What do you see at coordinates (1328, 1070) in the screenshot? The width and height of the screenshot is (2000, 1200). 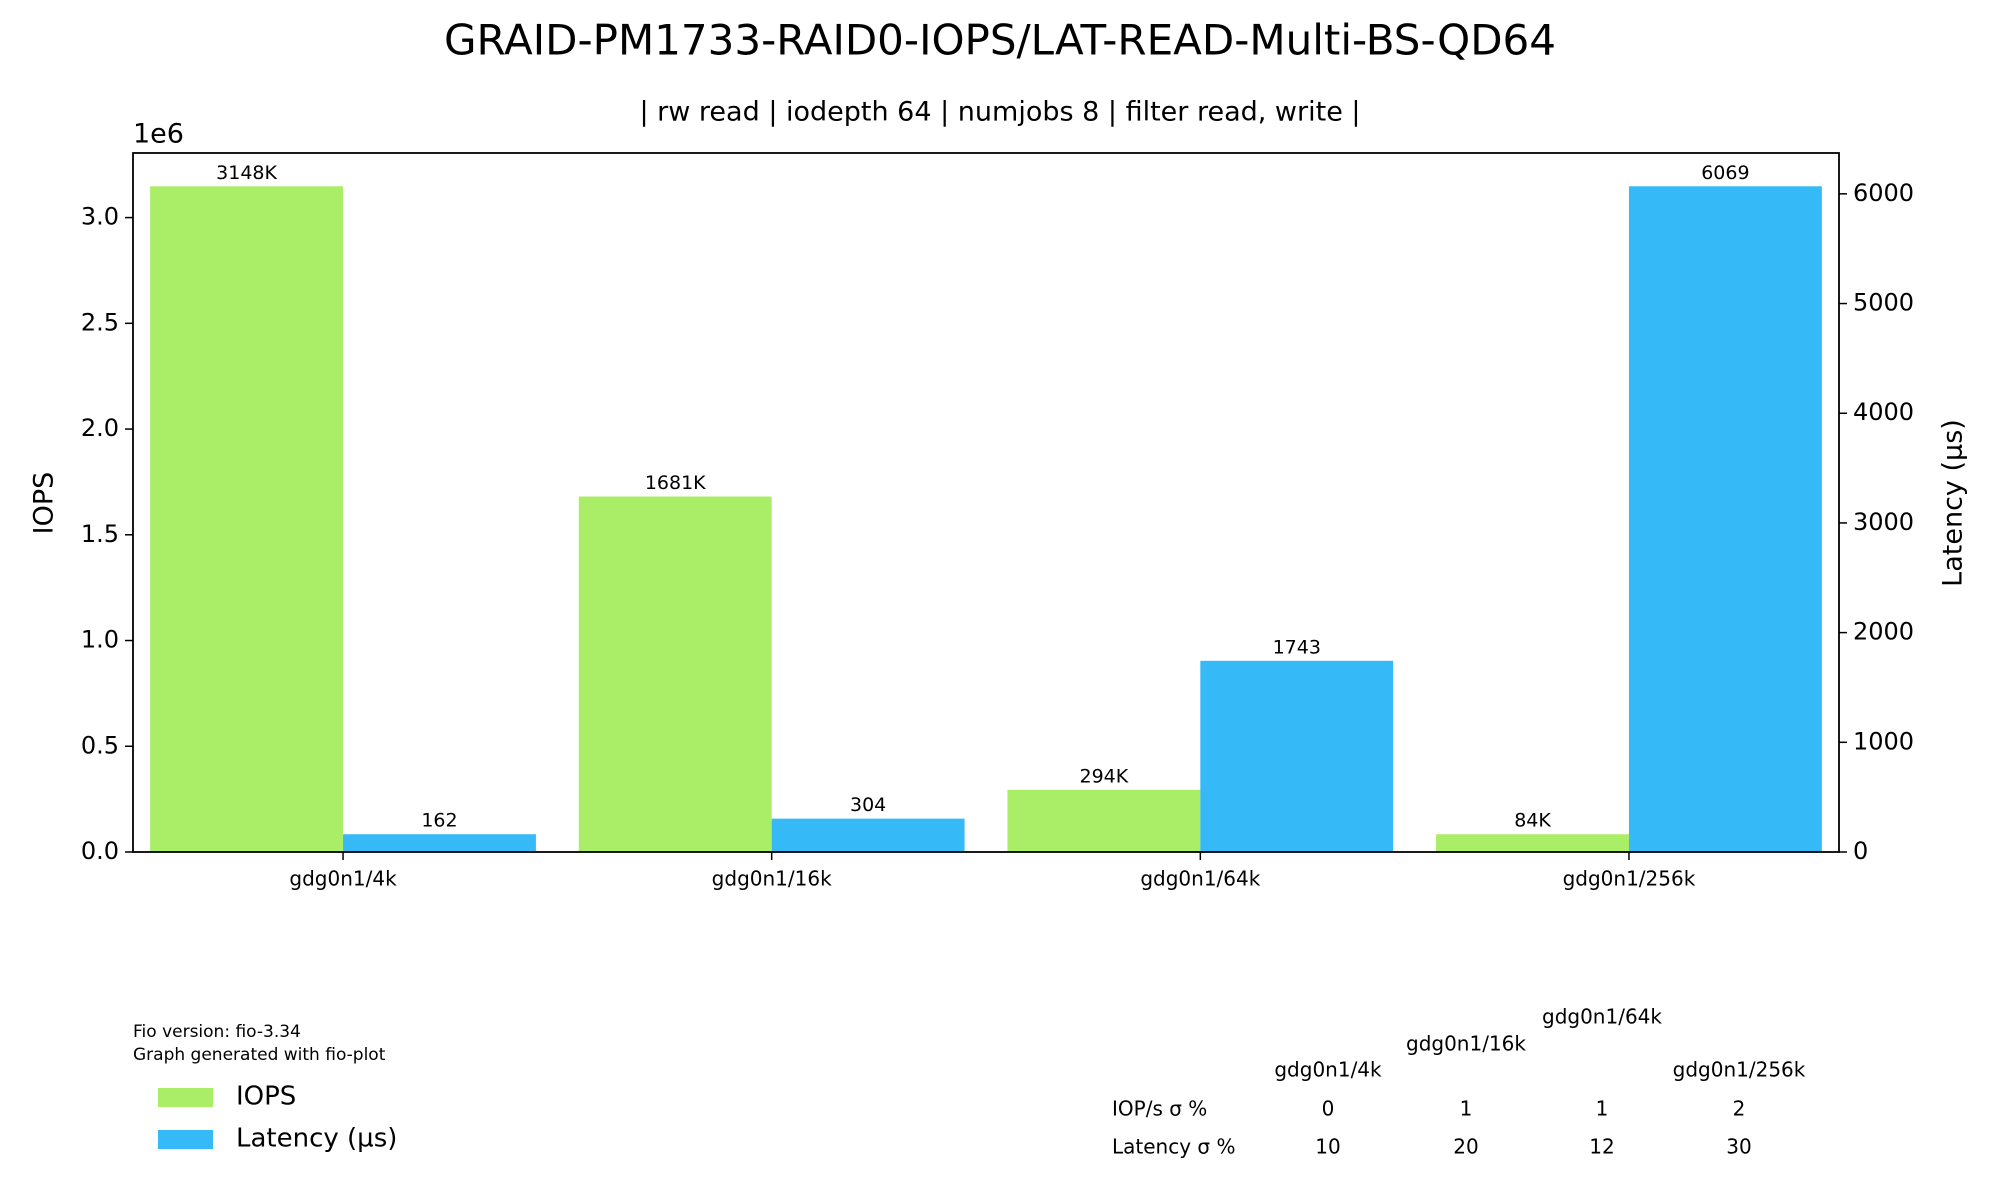 I see `table-column-header: gdg0n1/4k` at bounding box center [1328, 1070].